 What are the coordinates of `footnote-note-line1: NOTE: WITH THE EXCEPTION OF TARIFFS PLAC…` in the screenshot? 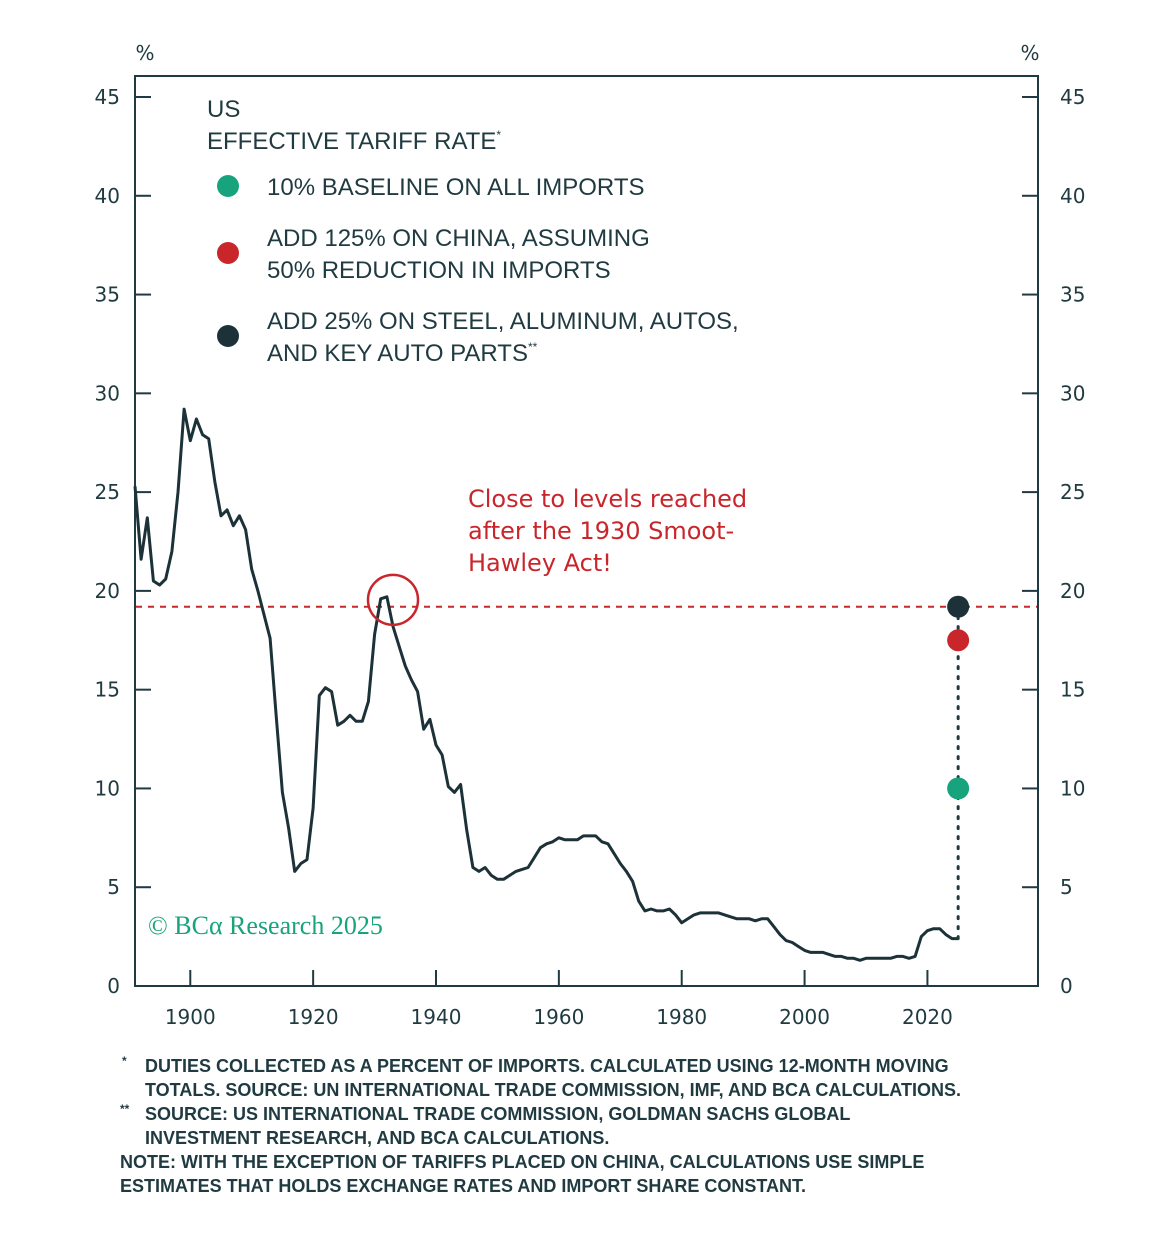 It's located at (522, 1162).